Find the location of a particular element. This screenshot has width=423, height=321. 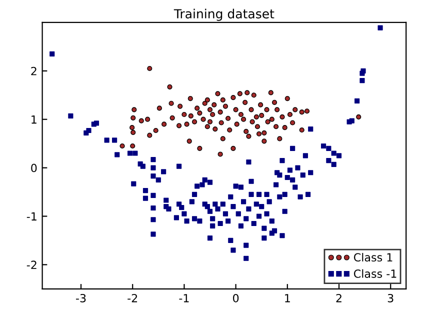

x-tick-label: 3 is located at coordinates (391, 298).